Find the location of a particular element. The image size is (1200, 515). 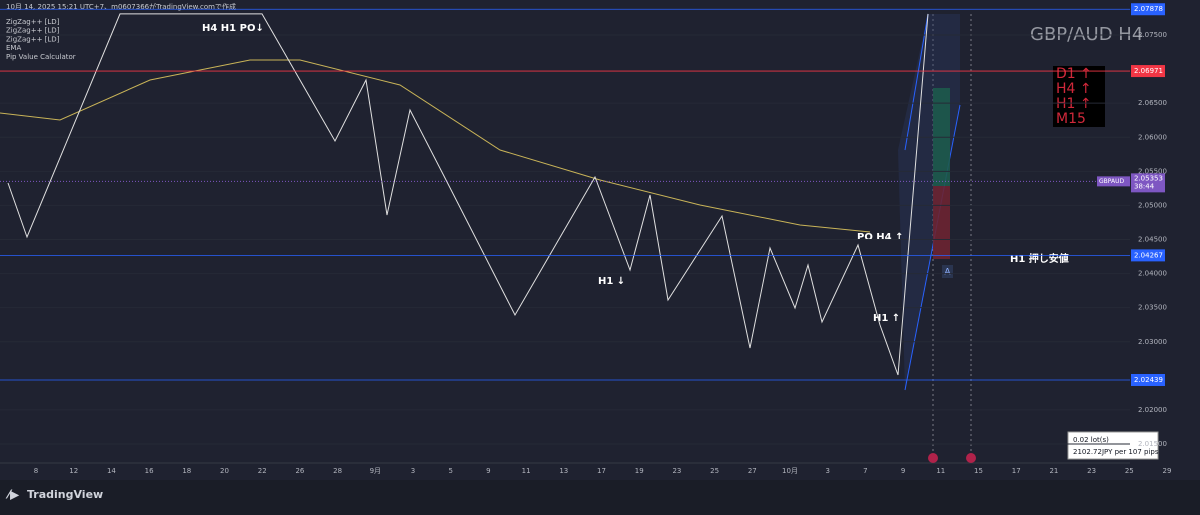

timeframe: H4 ↑ is located at coordinates (1074, 89).